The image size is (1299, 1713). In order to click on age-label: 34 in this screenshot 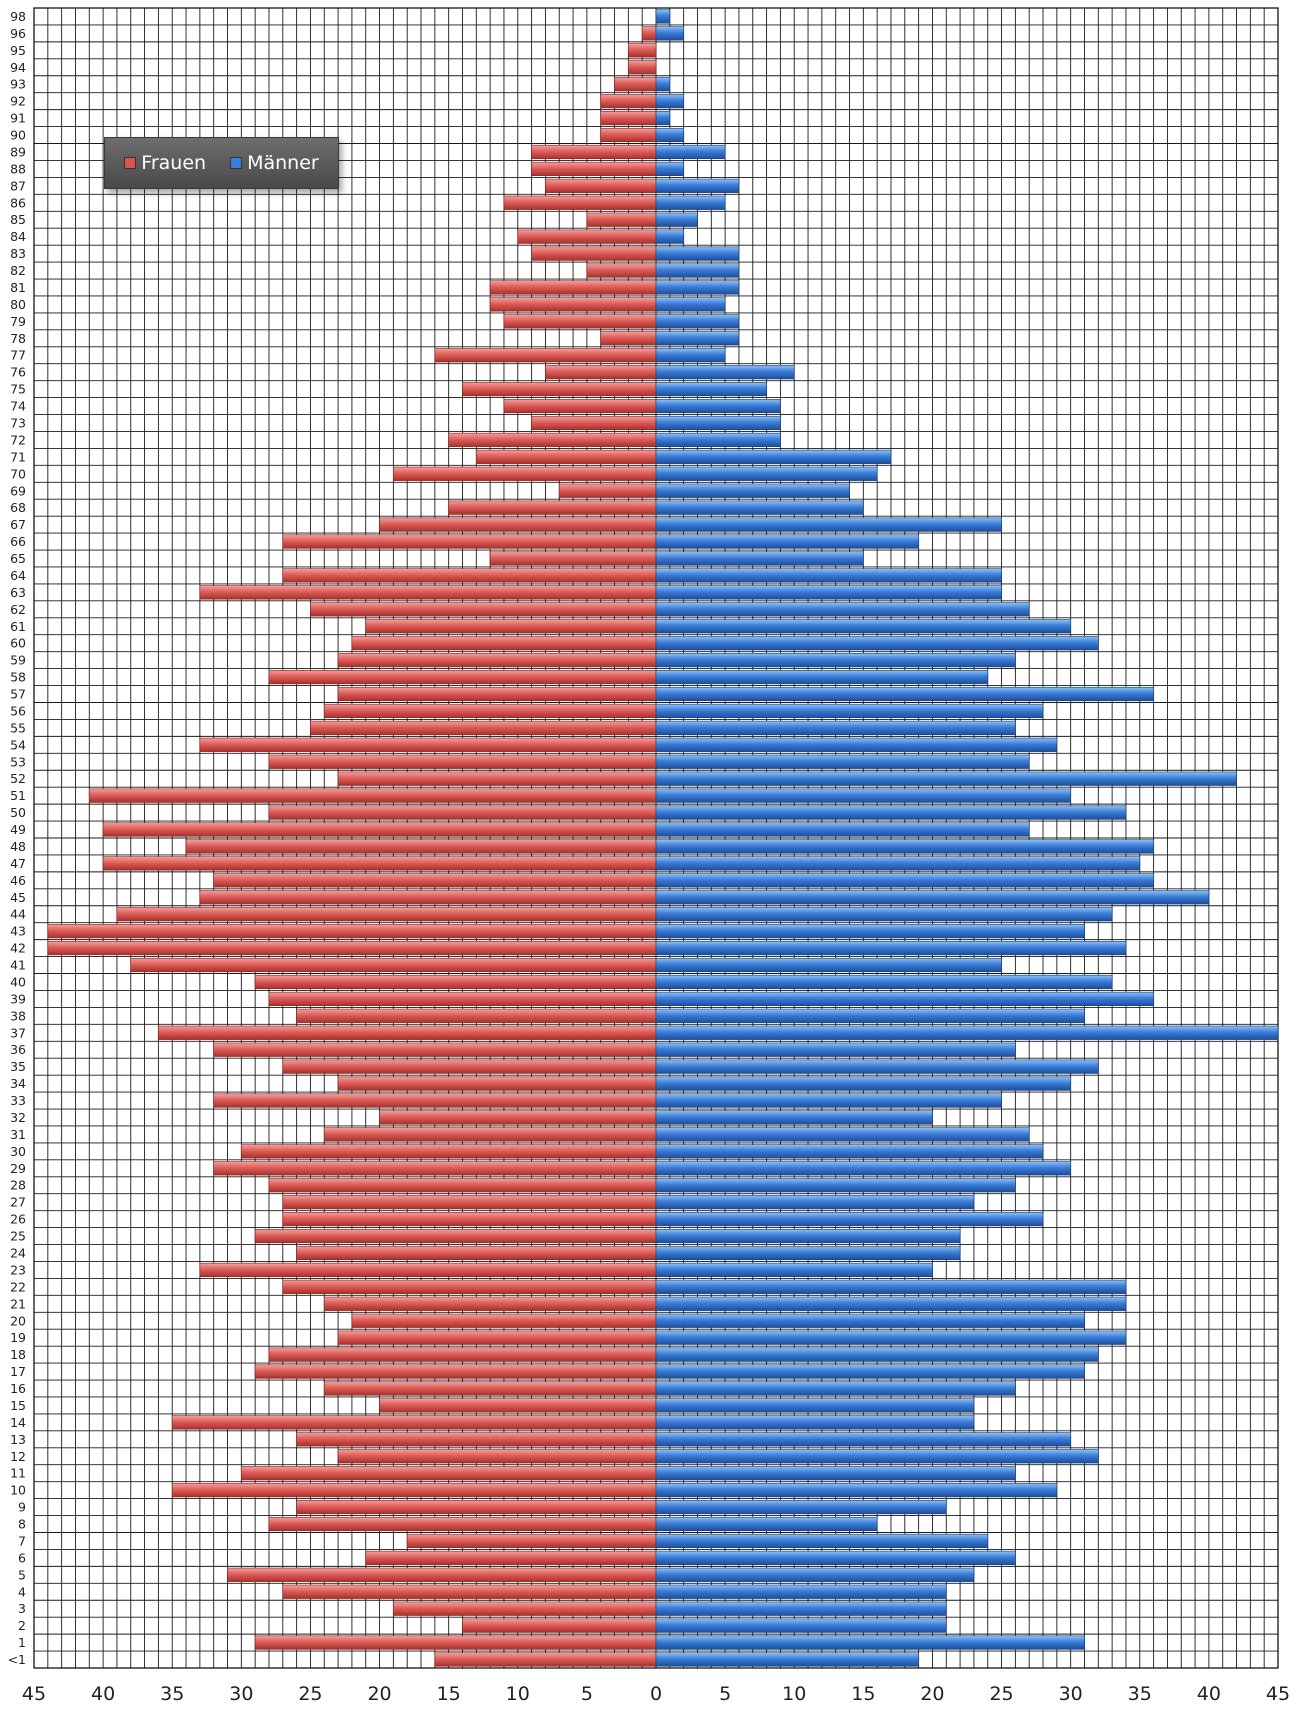, I will do `click(18, 1083)`.